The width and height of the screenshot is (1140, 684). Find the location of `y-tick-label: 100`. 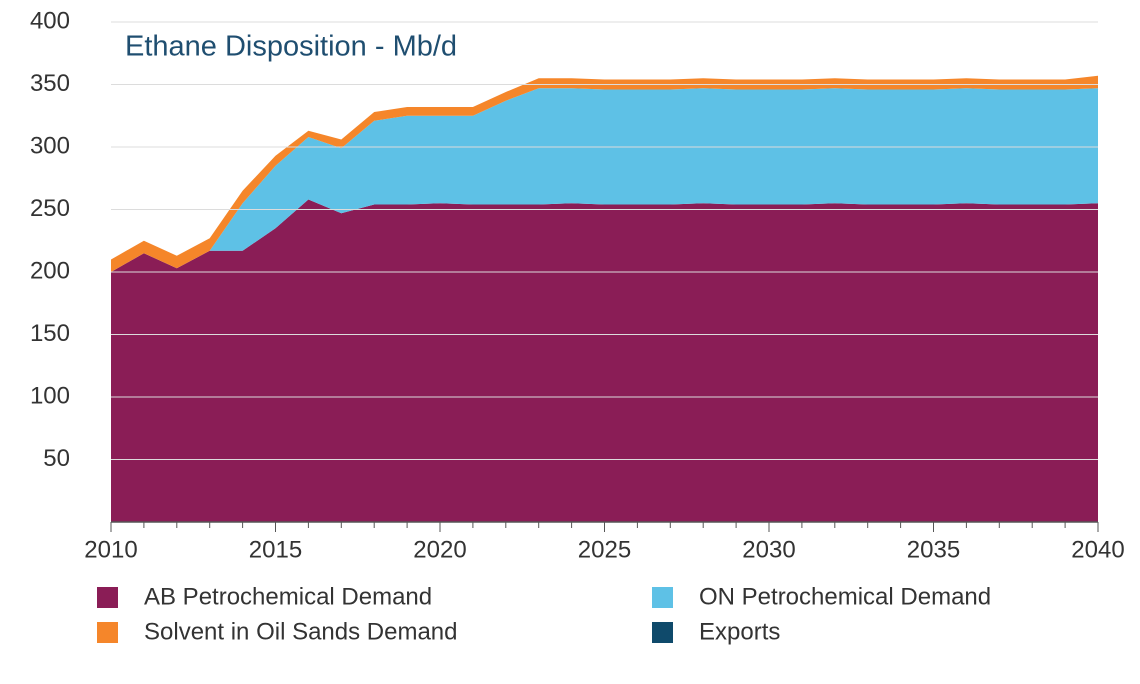

y-tick-label: 100 is located at coordinates (50, 395).